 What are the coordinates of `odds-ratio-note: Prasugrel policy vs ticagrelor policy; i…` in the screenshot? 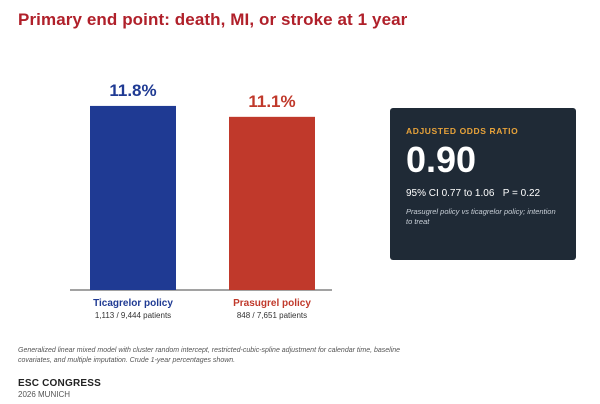 It's located at (481, 216).